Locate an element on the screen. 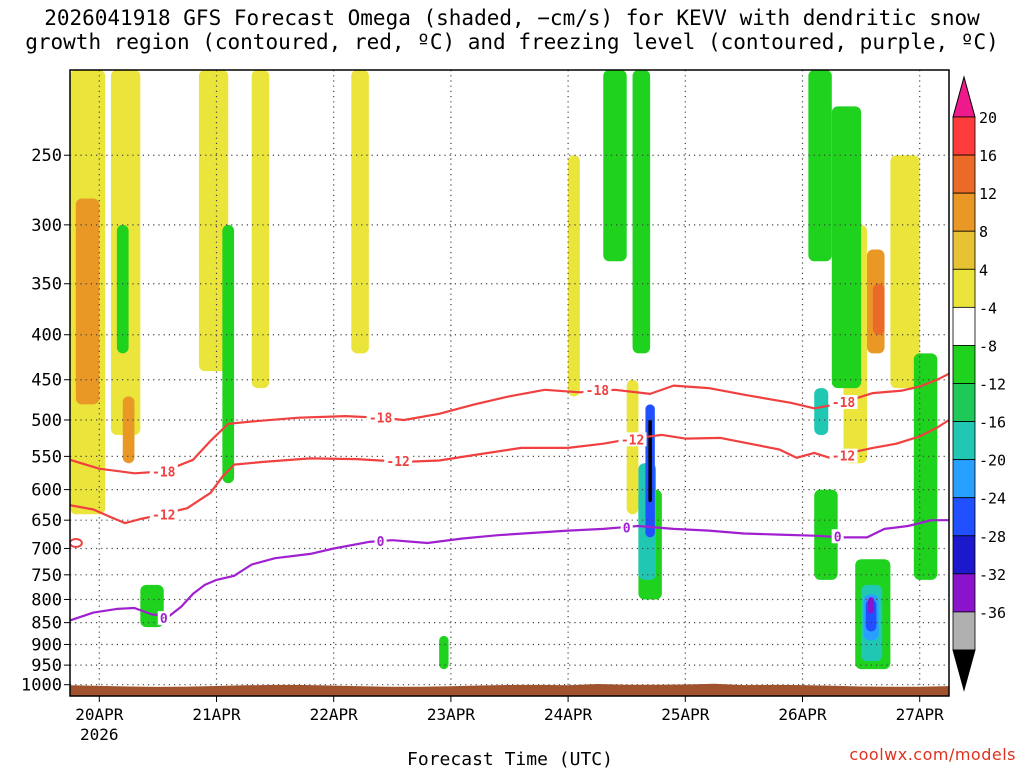 Image resolution: width=1024 pixels, height=768 pixels. y-tick-label: 250 is located at coordinates (46, 156).